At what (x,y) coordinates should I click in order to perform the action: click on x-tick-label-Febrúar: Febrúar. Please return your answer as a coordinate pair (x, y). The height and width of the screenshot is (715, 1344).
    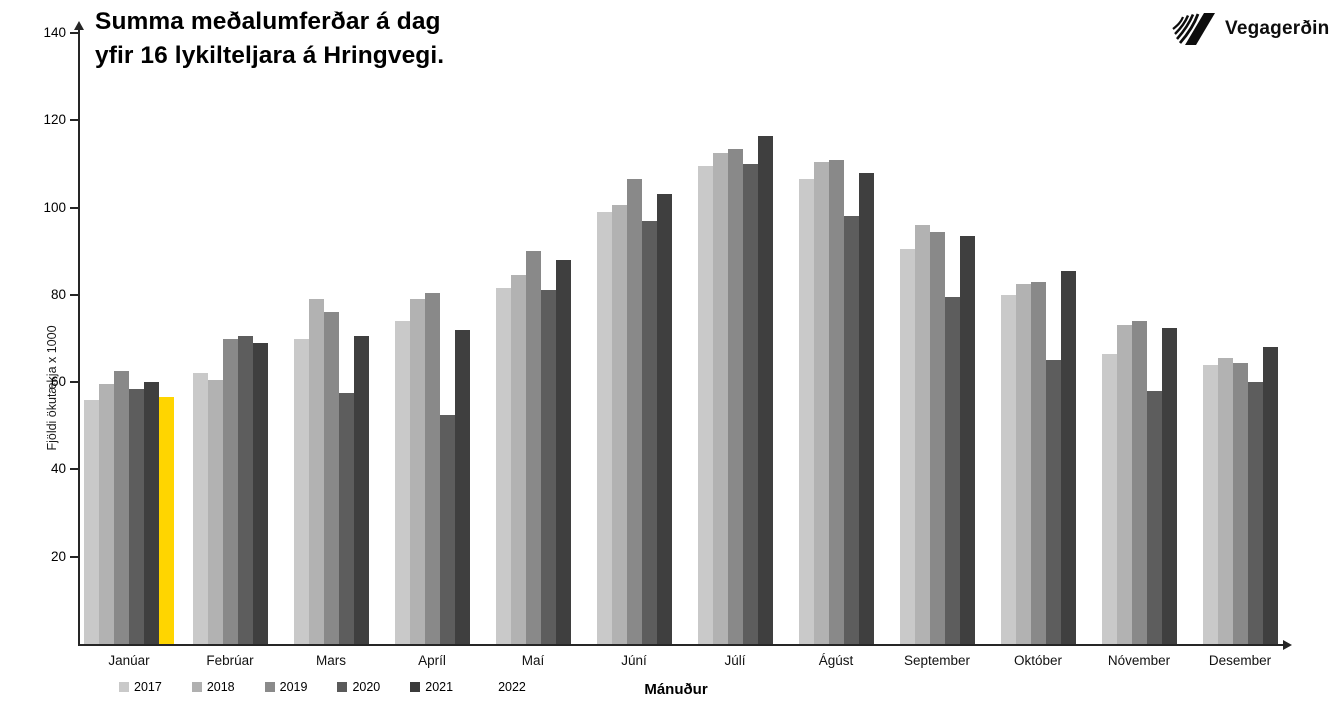
    Looking at the image, I should click on (230, 660).